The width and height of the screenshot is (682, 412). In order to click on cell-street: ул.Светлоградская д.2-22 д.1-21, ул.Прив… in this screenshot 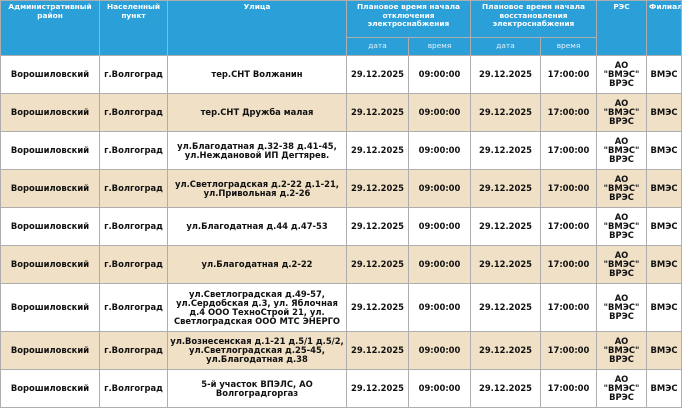, I will do `click(257, 188)`.